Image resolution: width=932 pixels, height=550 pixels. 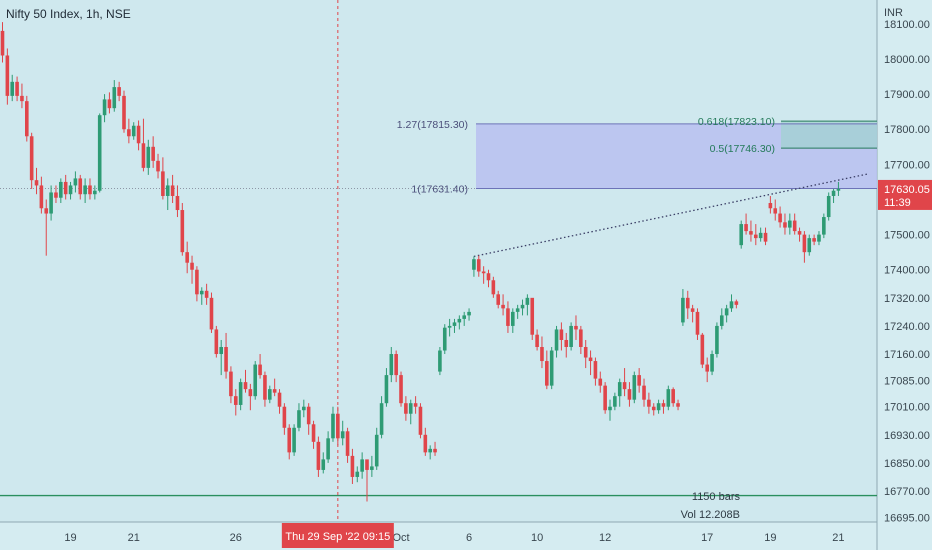 What do you see at coordinates (671, 215) in the screenshot?
I see `trendline-group` at bounding box center [671, 215].